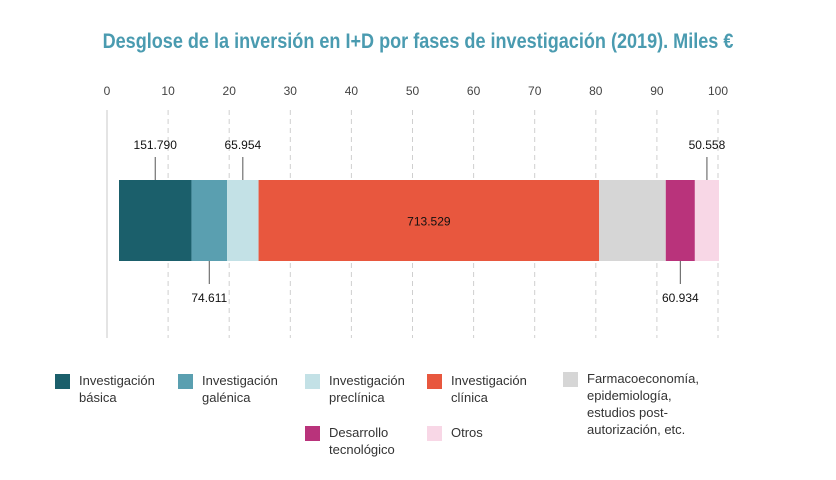  I want to click on x-tick-label: 50, so click(413, 91).